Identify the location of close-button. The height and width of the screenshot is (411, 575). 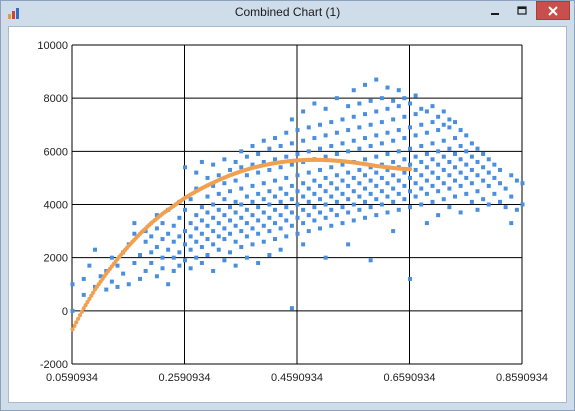
(553, 10).